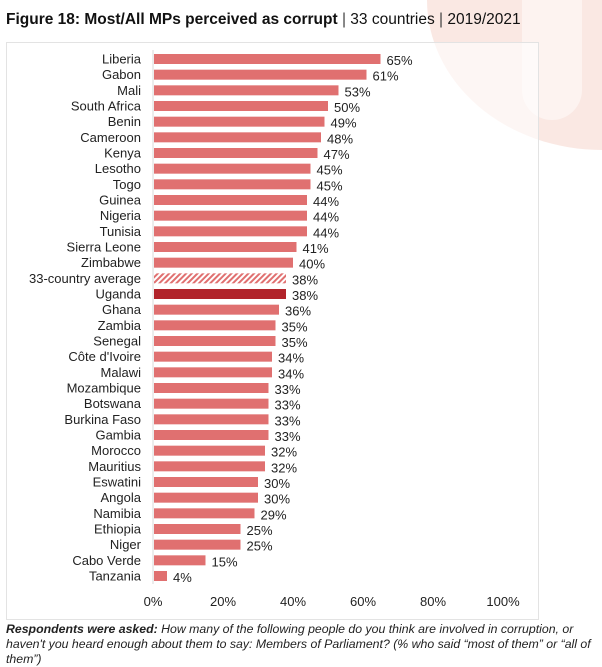  Describe the element at coordinates (82, 629) in the screenshot. I see `note-label: Respondents were asked:` at that location.